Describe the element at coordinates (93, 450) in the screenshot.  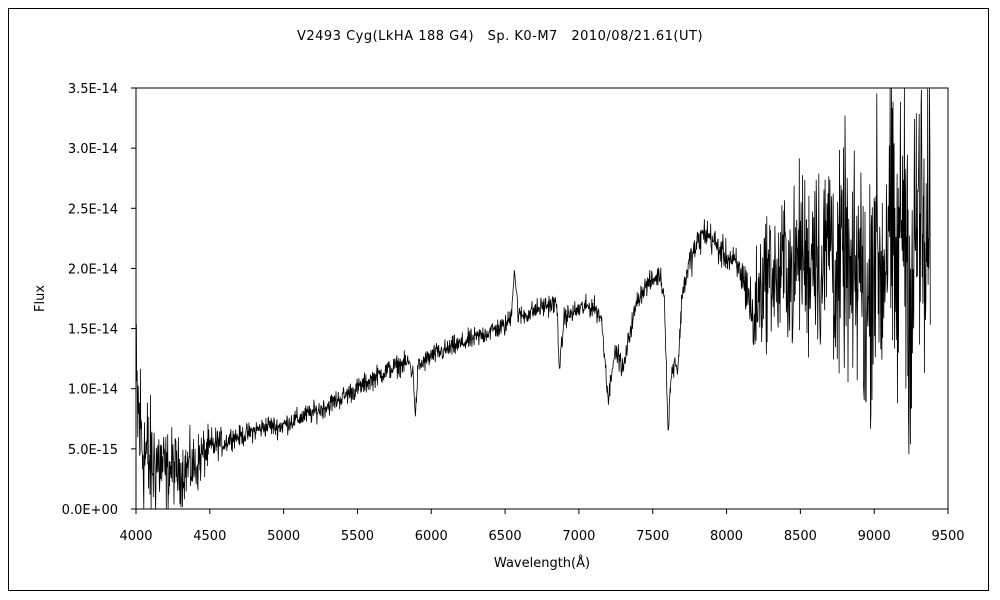
I see `y-tick-label: 5.0E-15` at that location.